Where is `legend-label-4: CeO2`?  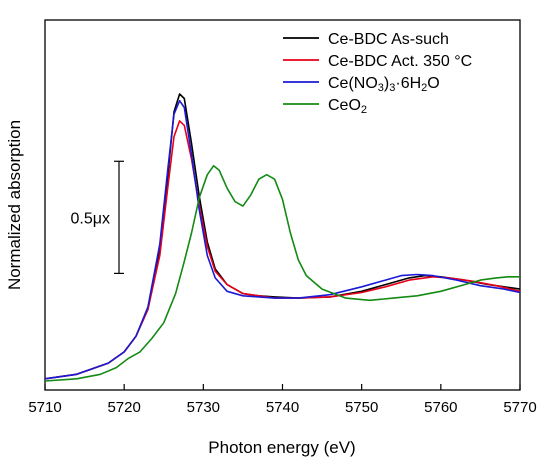
legend-label-4: CeO2 is located at coordinates (347, 106).